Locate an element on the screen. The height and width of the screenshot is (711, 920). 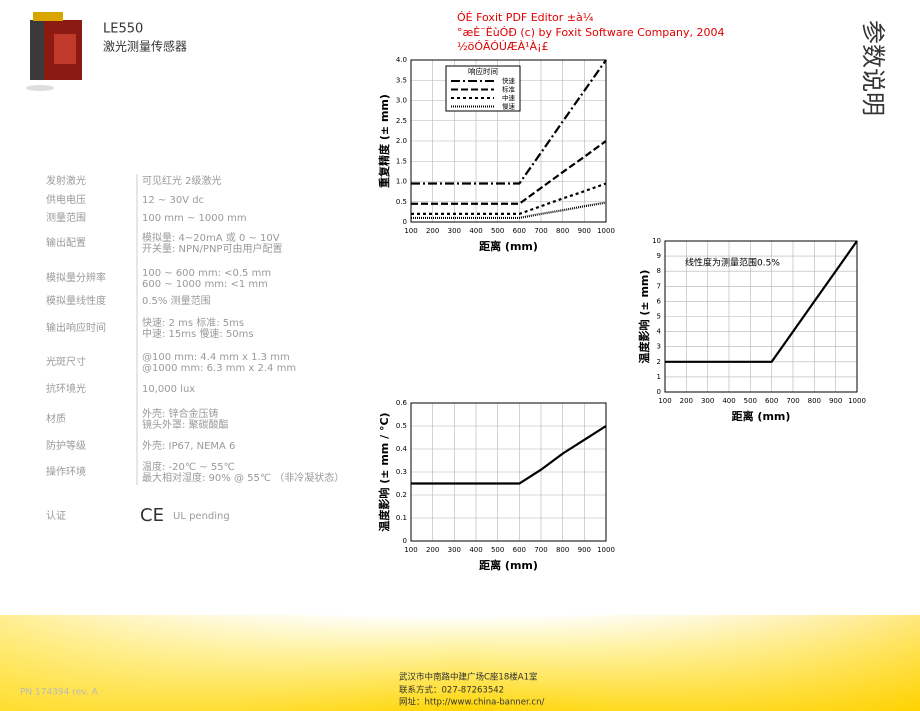
y-tick-label: 10 is located at coordinates (656, 241).